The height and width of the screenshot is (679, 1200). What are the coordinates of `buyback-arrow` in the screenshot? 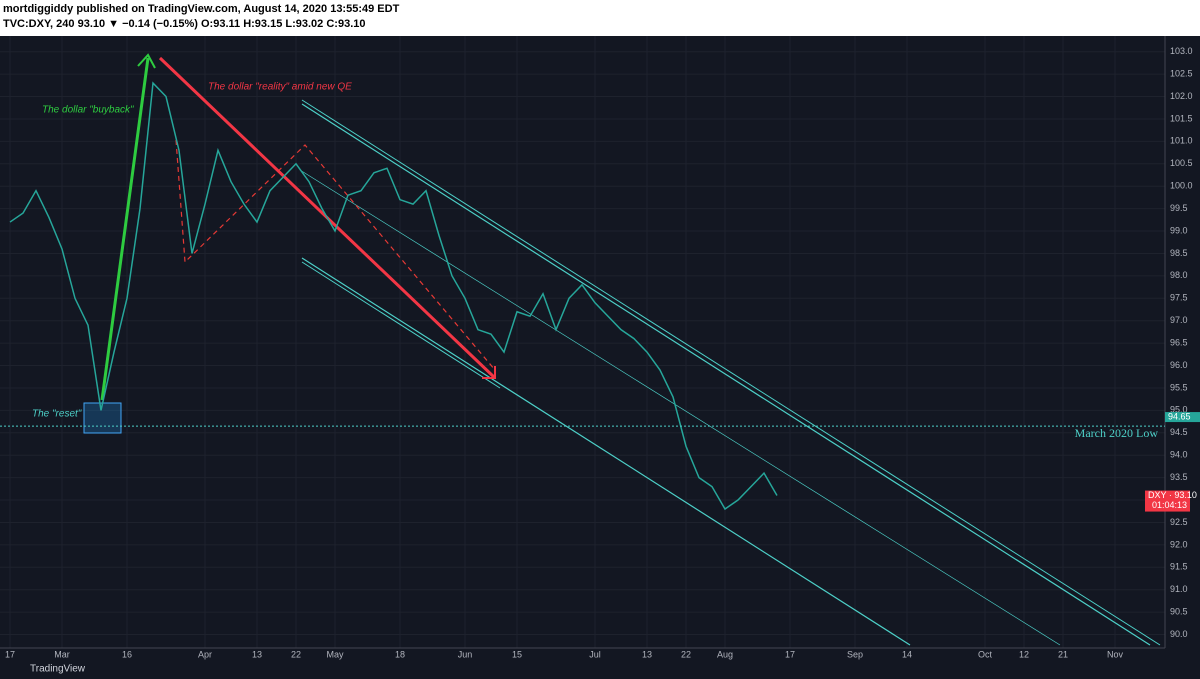 It's located at (125, 229).